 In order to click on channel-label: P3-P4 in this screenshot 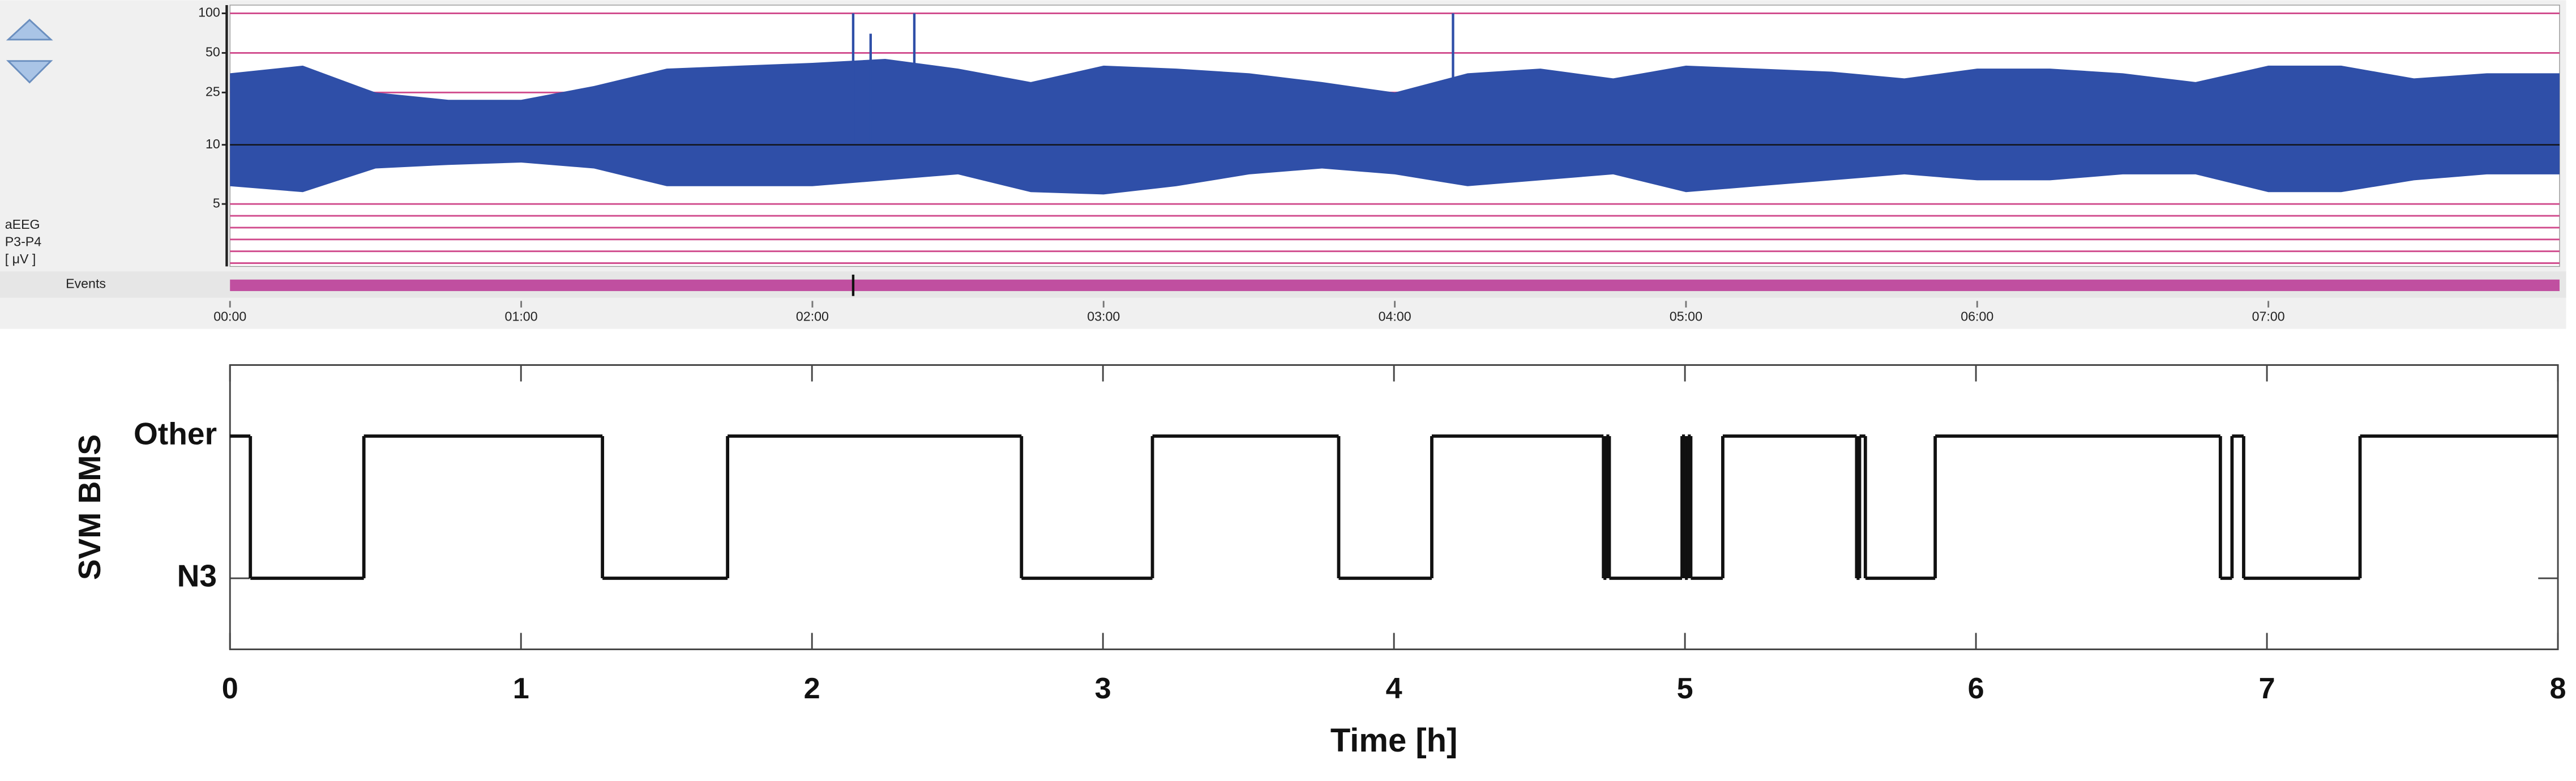, I will do `click(23, 241)`.